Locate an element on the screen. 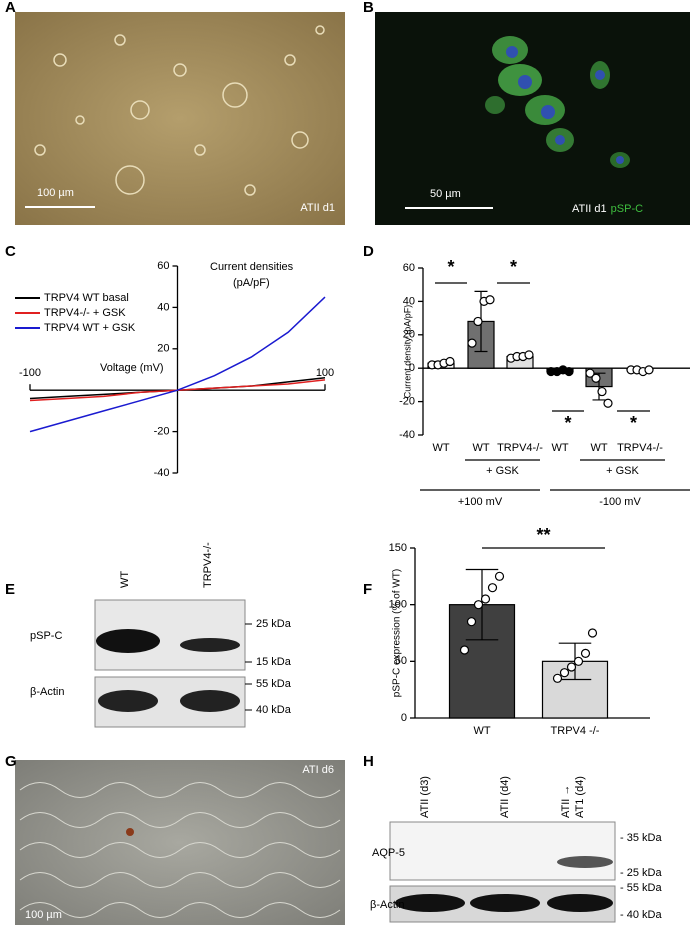  scale-label: 50 µm is located at coordinates (445, 194).